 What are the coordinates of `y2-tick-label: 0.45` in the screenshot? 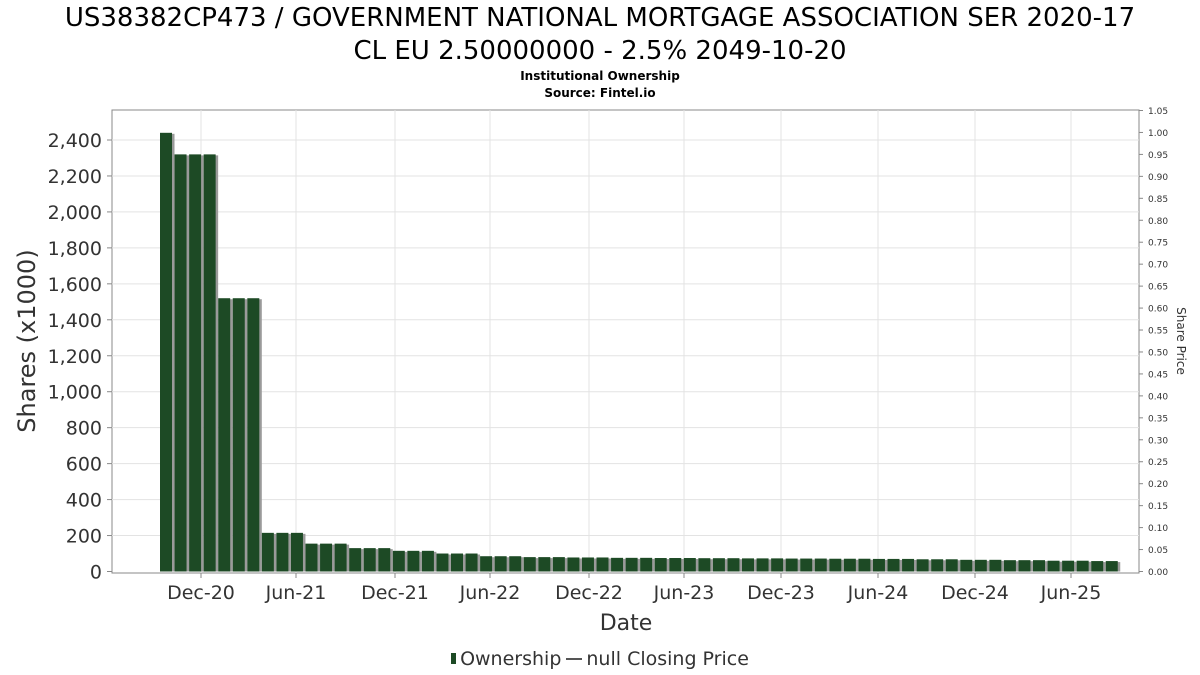 It's located at (1158, 375).